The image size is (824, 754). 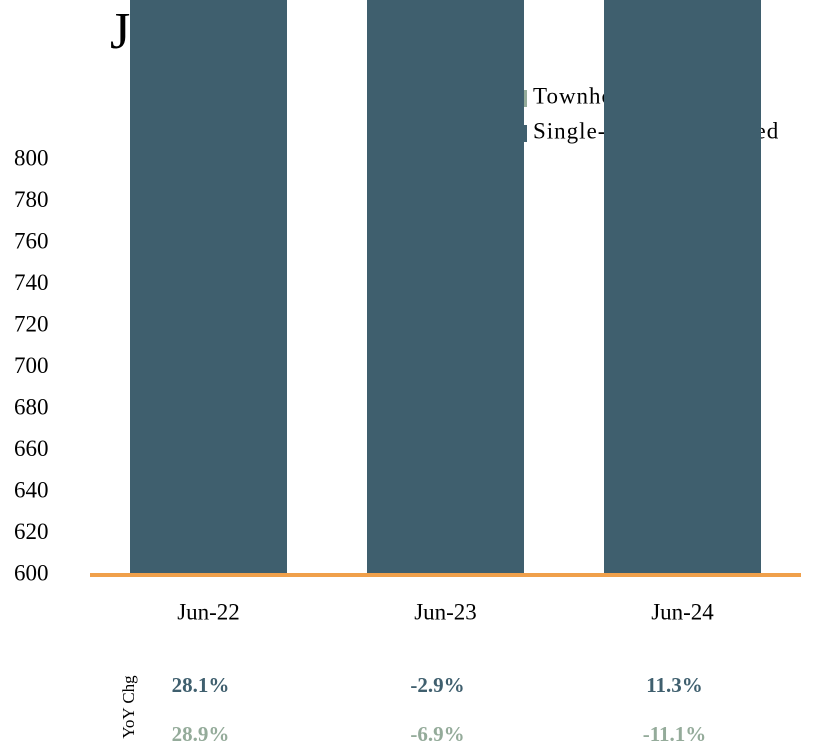 What do you see at coordinates (31, 240) in the screenshot?
I see `y-tick-label: 760` at bounding box center [31, 240].